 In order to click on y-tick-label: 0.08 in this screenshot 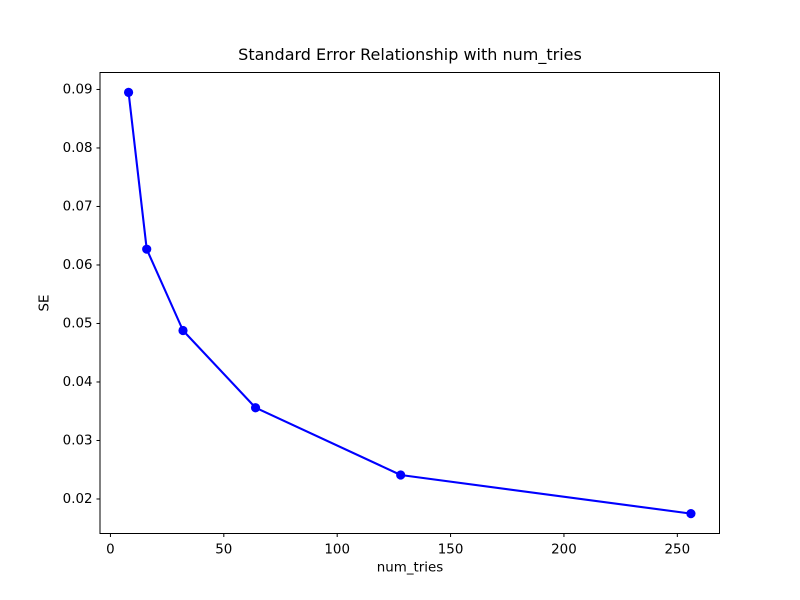, I will do `click(78, 148)`.